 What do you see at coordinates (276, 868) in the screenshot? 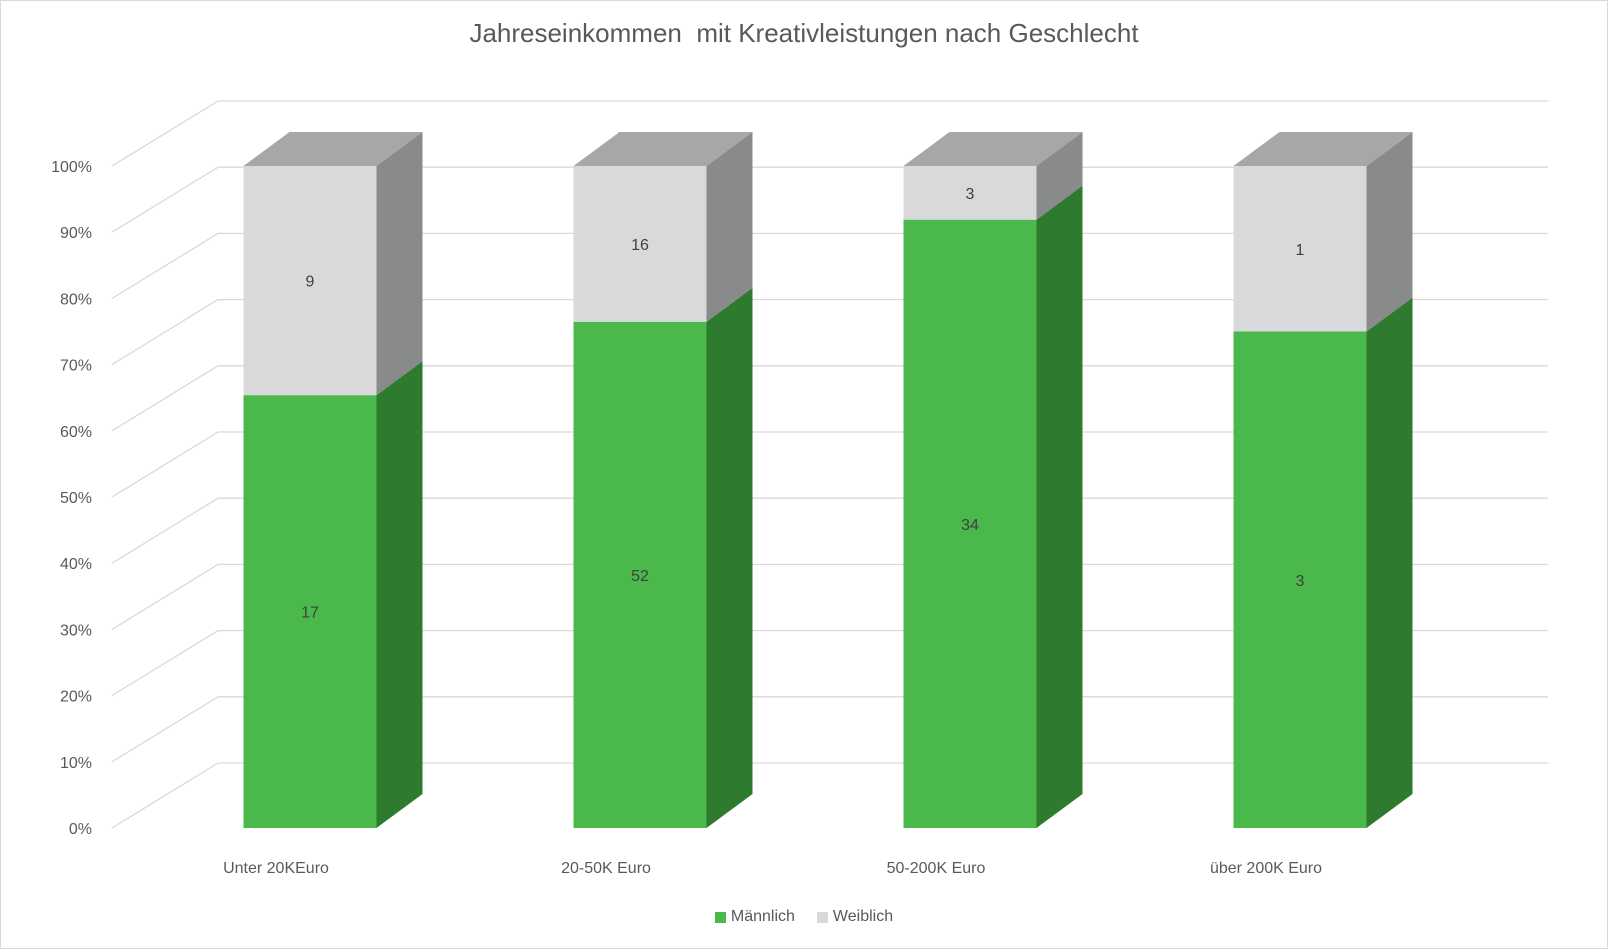
I see `x-tick-label-unter-20keuro: Unter 20KEuro` at bounding box center [276, 868].